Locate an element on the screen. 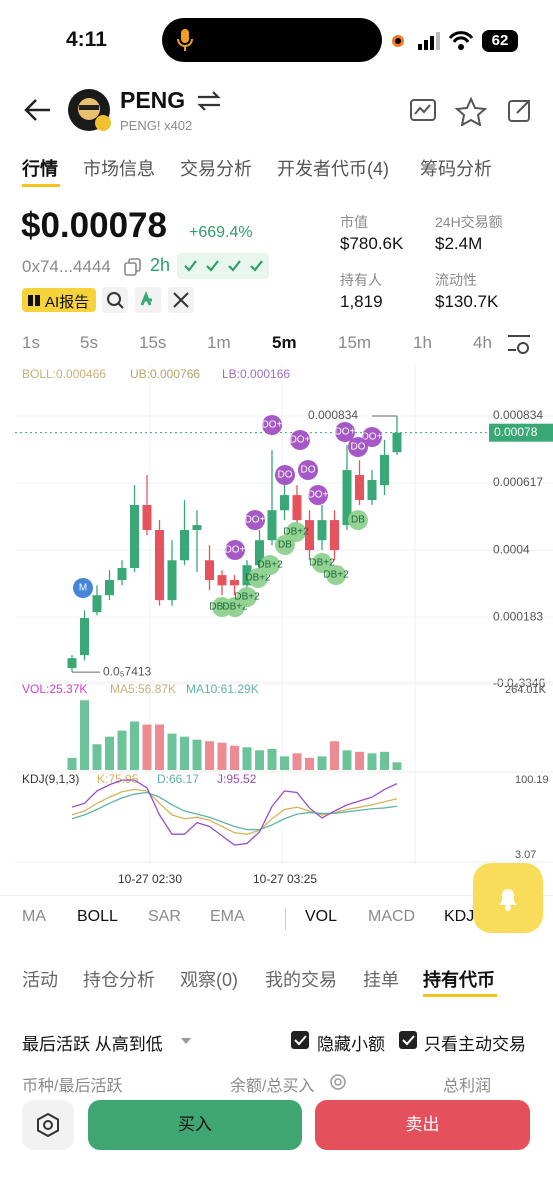 The image size is (553, 1200). sort-select: 最后活跃 从高到低 is located at coordinates (92, 1044).